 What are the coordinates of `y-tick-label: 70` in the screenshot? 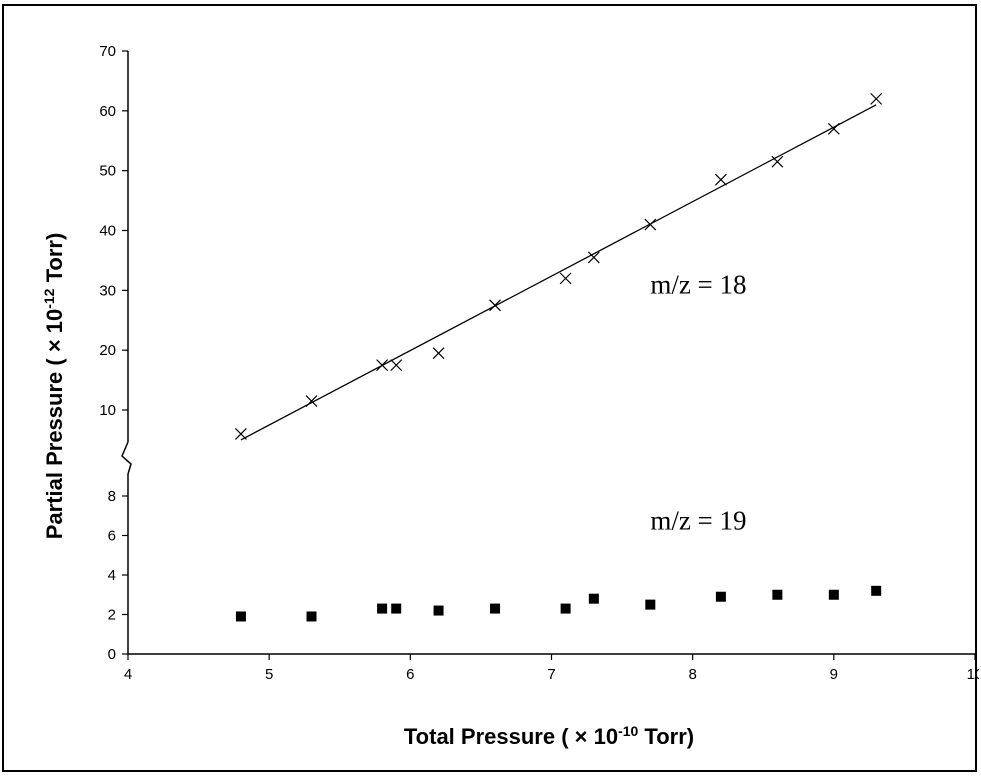 It's located at (107, 51).